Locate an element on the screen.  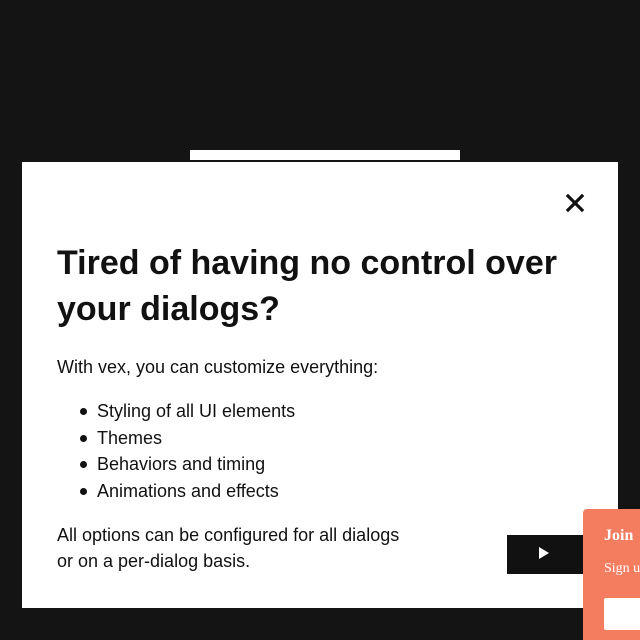
promo-text: Sign u is located at coordinates (622, 568).